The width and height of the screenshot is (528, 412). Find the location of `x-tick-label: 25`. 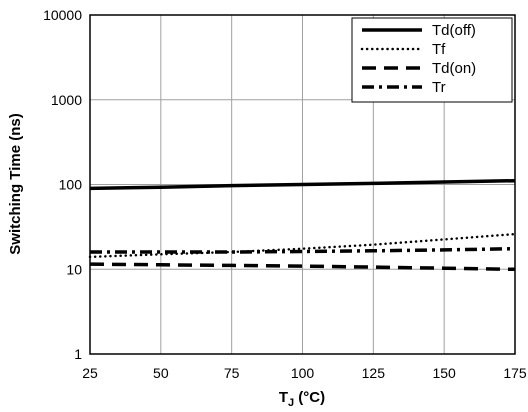

x-tick-label: 25 is located at coordinates (90, 373).